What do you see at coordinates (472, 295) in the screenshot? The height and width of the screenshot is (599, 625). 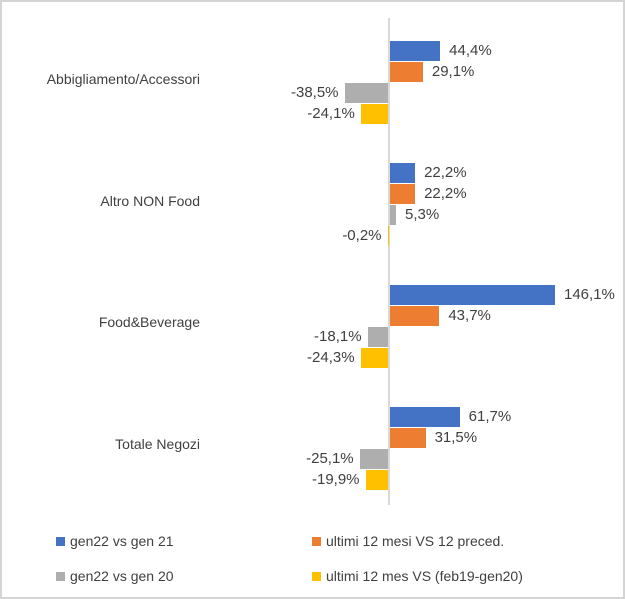 I see `bar-series0-cat2` at bounding box center [472, 295].